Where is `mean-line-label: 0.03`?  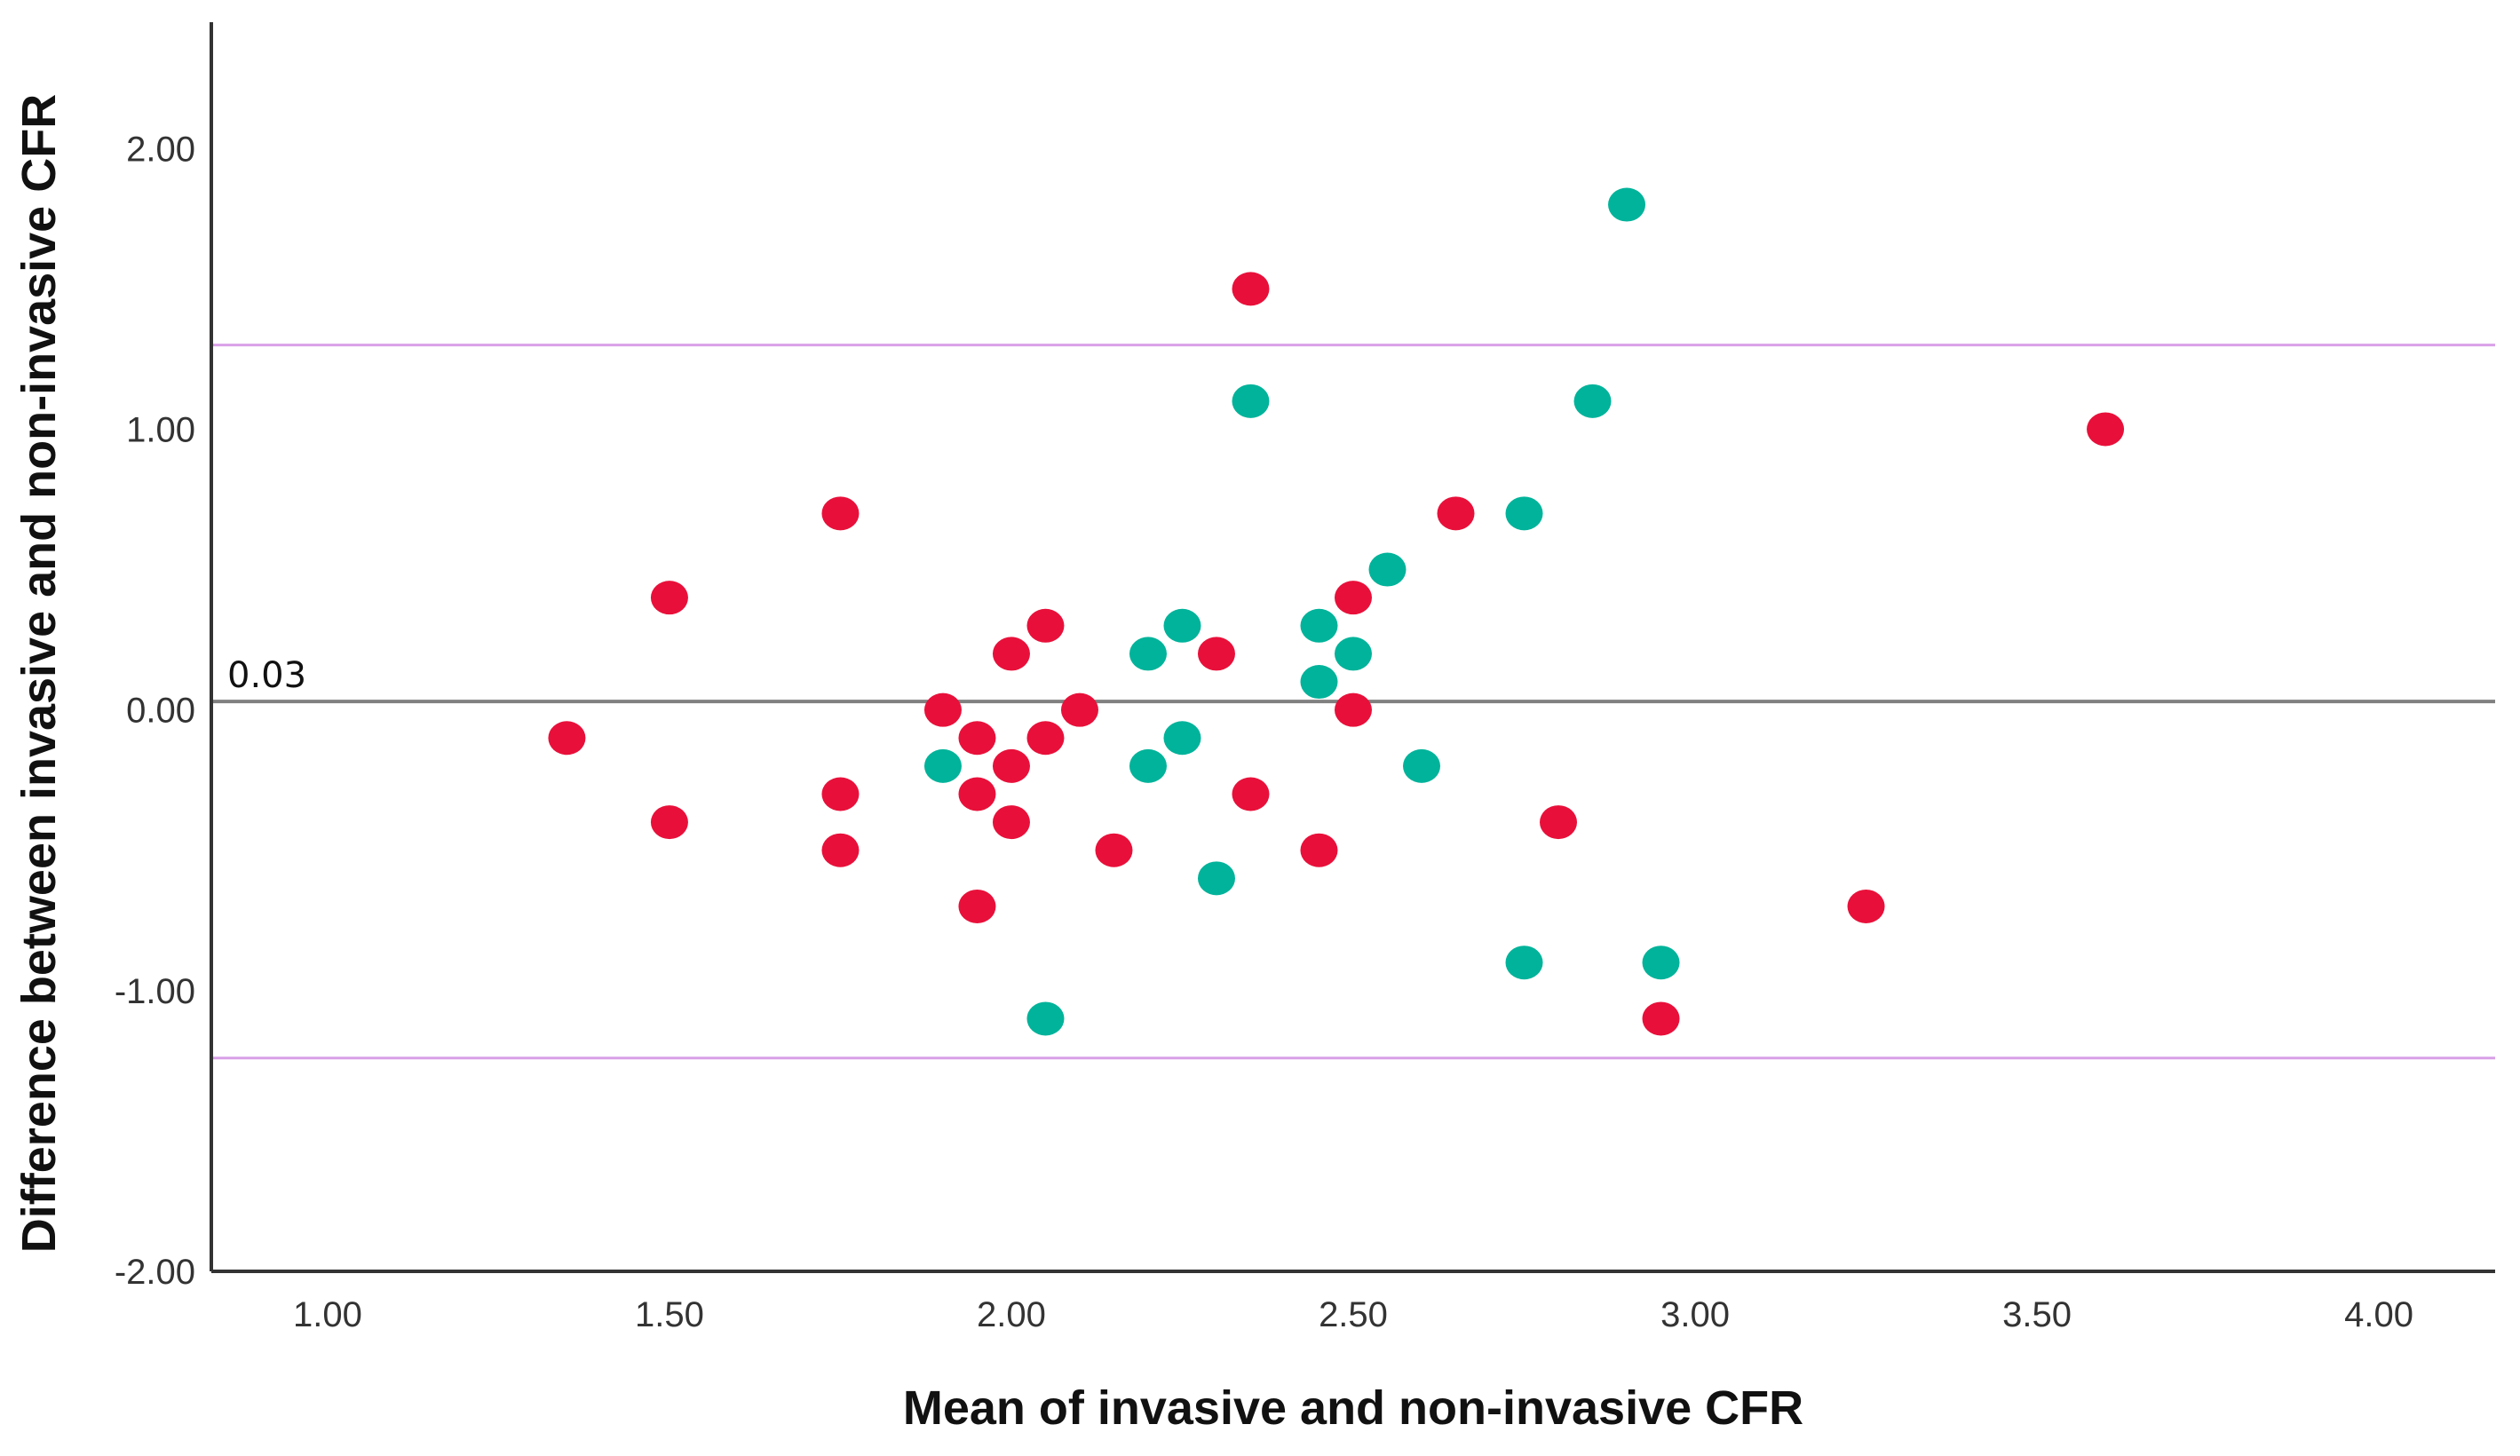
mean-line-label: 0.03 is located at coordinates (266, 675).